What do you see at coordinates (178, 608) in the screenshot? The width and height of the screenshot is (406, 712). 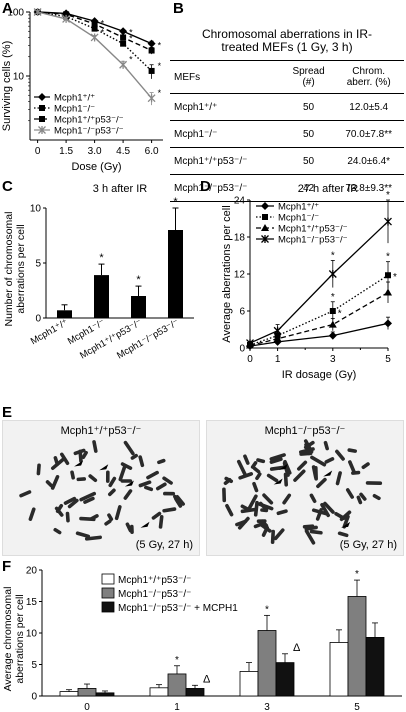 I see `legend-label: Mcph1⁻/⁻p53⁻/⁻ + MCPH1` at bounding box center [178, 608].